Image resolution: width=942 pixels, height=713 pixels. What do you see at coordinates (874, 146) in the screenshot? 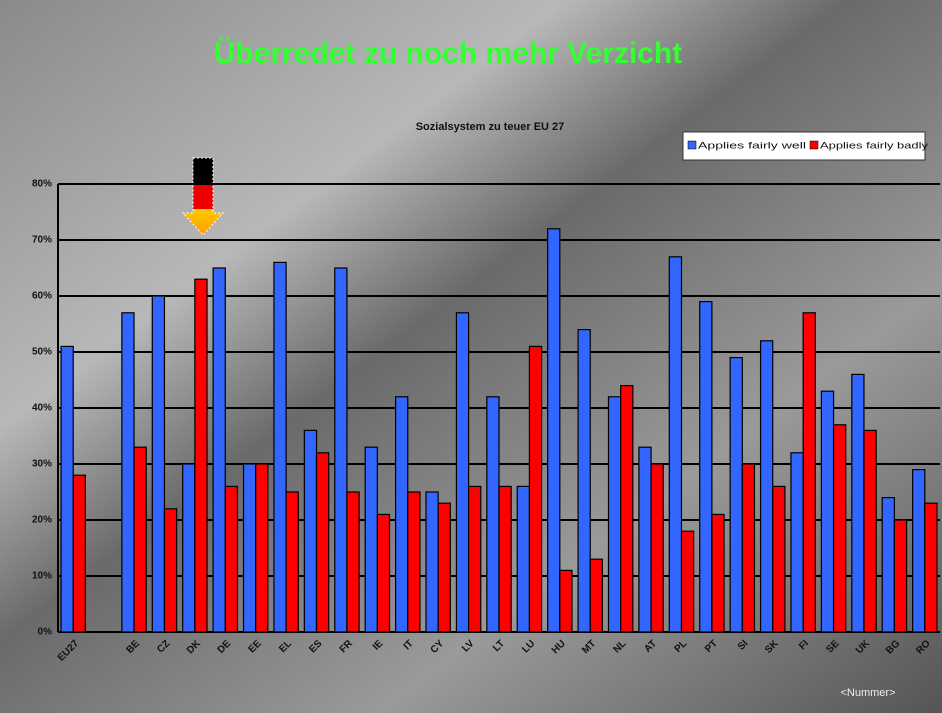
I see `legend-label: Applies fairly badly` at bounding box center [874, 146].